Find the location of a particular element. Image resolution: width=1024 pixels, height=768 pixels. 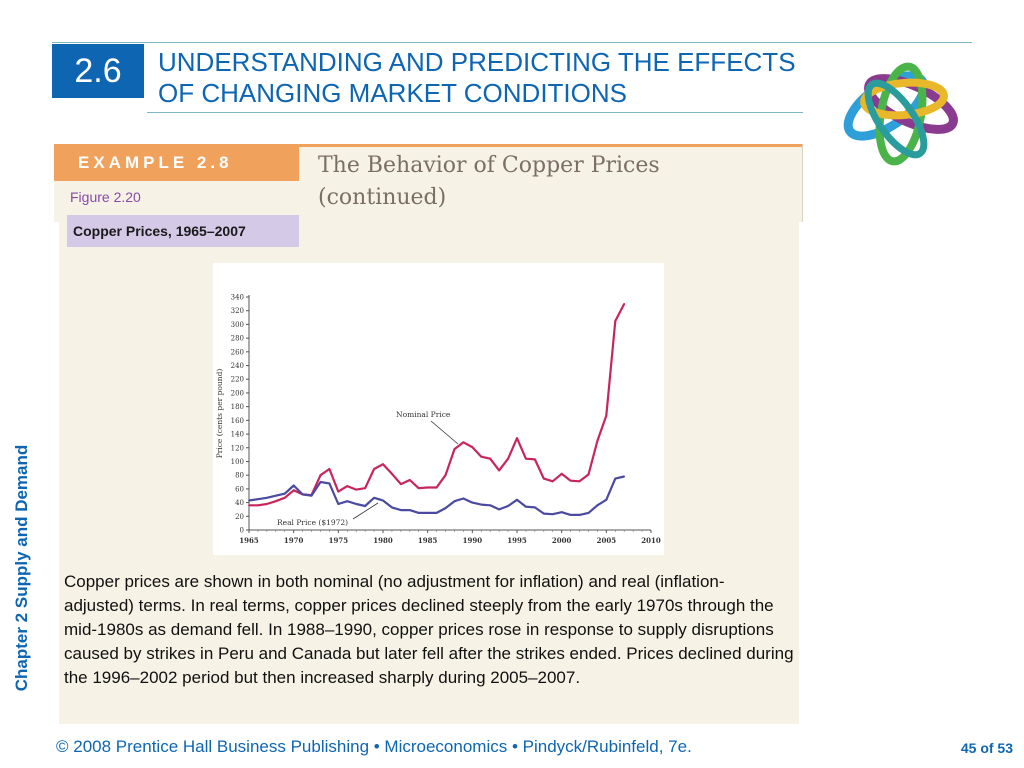

x-tick-label: 2010 is located at coordinates (651, 540).